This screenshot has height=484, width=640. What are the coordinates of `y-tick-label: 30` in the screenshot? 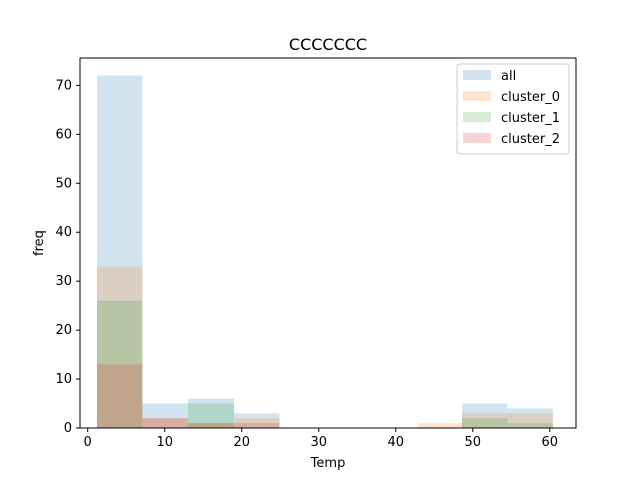 It's located at (63, 281).